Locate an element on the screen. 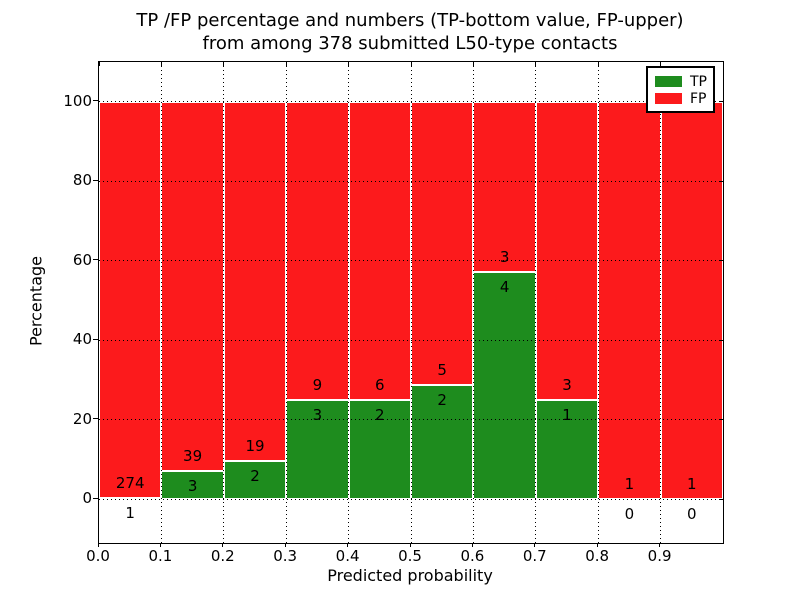 This screenshot has height=600, width=800. bar-count-label-tp: 0 is located at coordinates (629, 514).